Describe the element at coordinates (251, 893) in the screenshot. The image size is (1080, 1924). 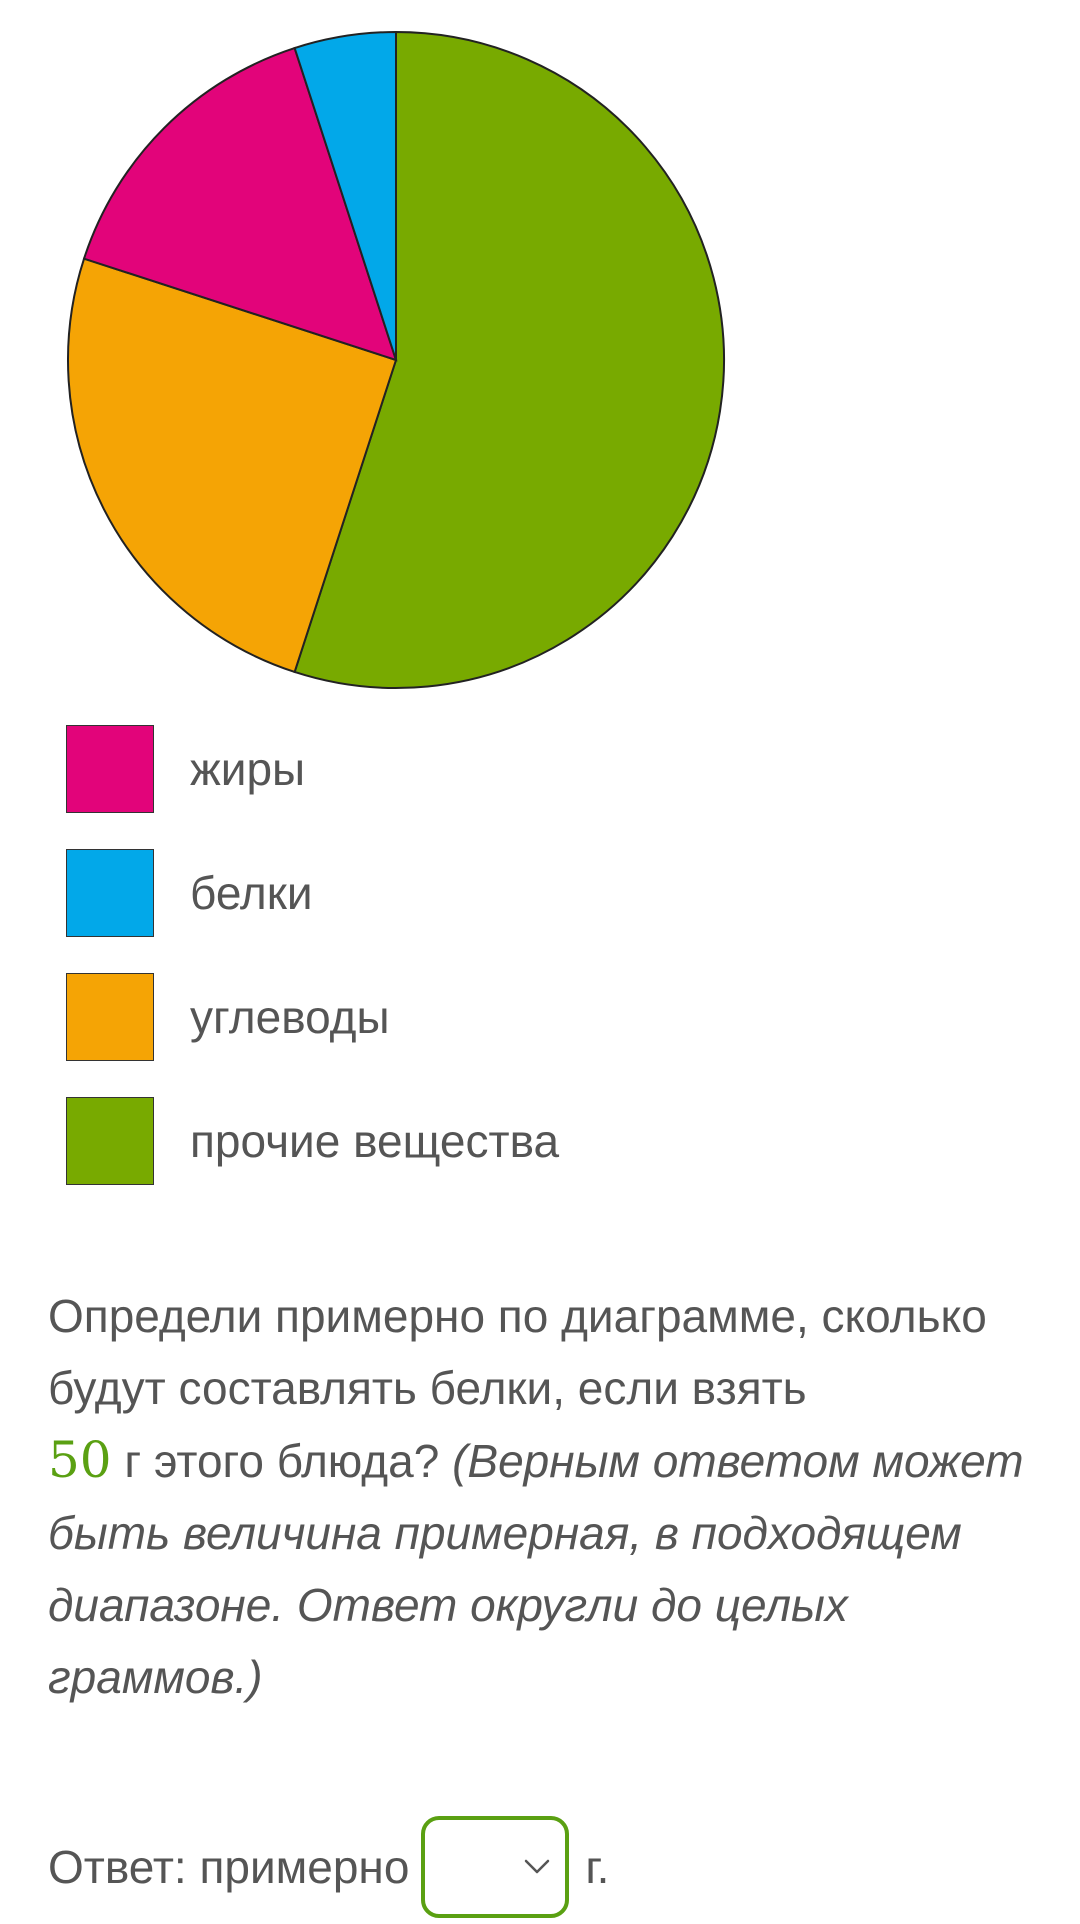
I see `legend-label-proteins: белки` at that location.